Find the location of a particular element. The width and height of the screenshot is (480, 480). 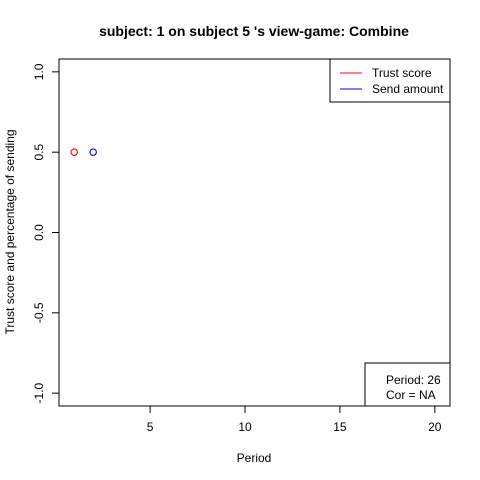

info-box: Period: 26 Cor = NA is located at coordinates (407, 384).